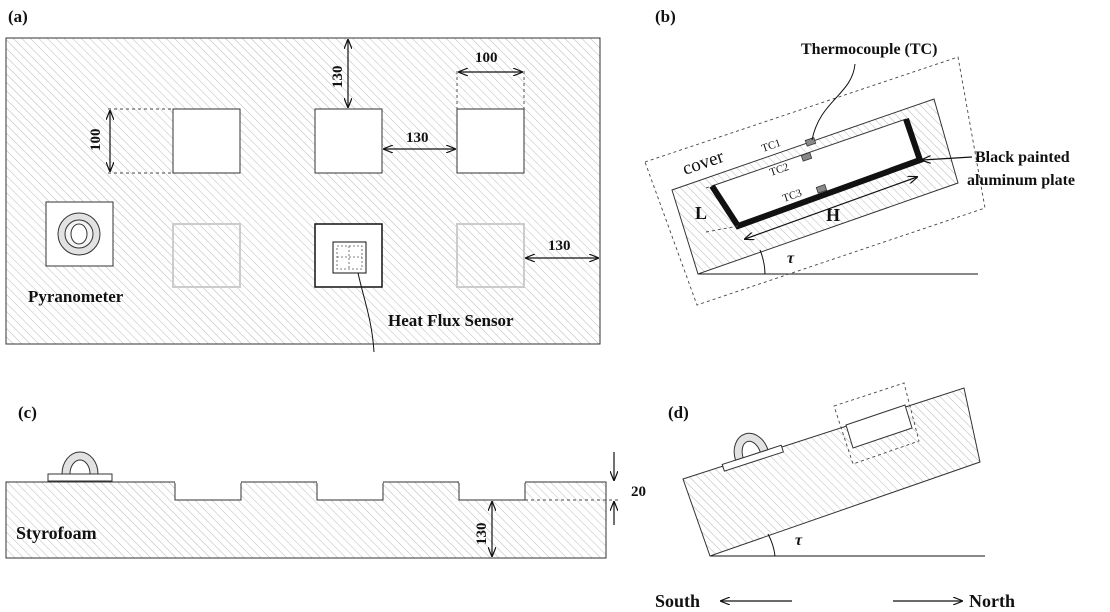 The image size is (1110, 612). I want to click on plate-label-line2: aluminum plate, so click(1021, 180).